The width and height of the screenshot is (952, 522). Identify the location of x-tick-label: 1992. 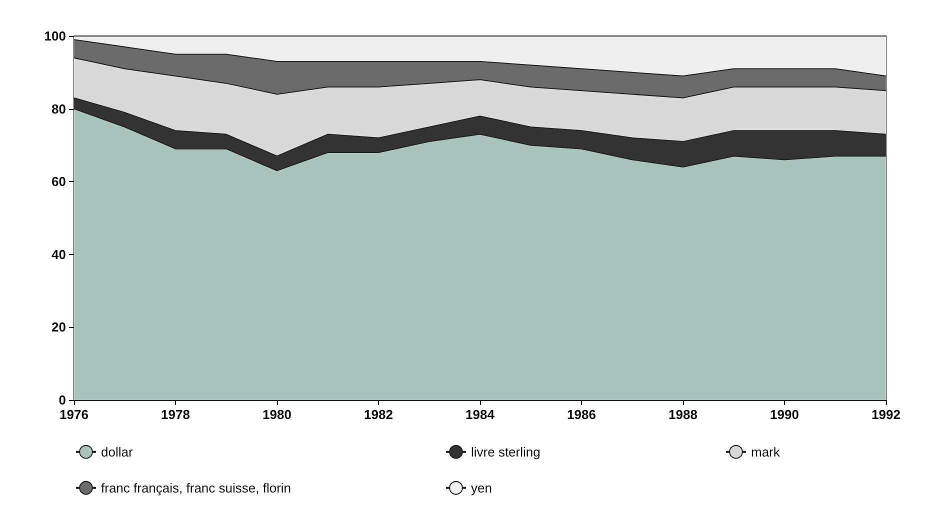
(886, 414).